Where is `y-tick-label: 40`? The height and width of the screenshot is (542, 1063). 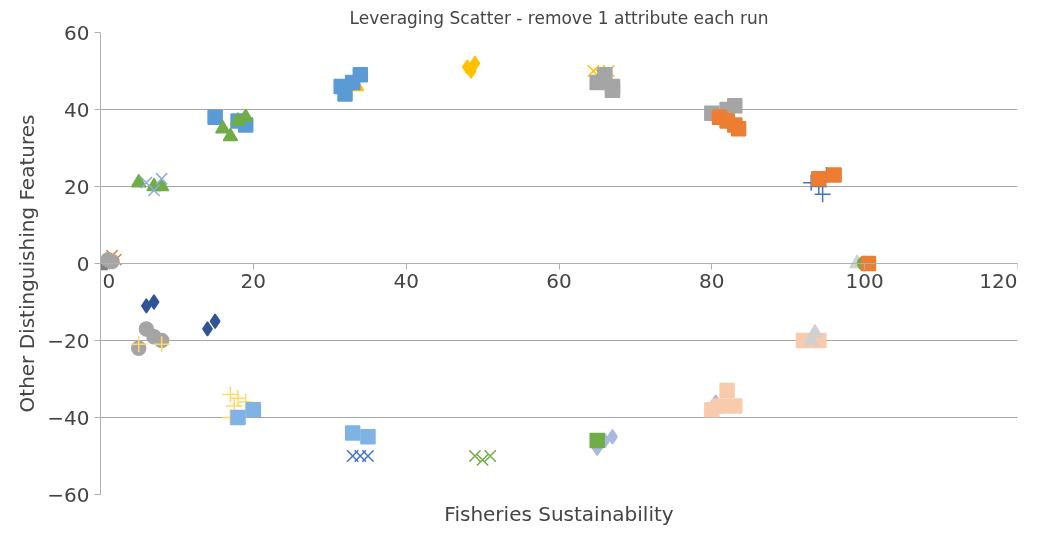 y-tick-label: 40 is located at coordinates (77, 109).